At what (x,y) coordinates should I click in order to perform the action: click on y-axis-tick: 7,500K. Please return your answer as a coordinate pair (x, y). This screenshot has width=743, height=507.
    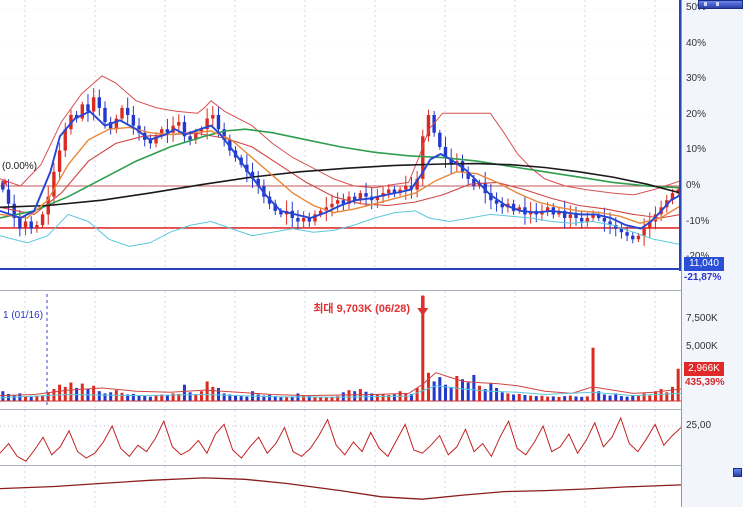
    Looking at the image, I should click on (702, 319).